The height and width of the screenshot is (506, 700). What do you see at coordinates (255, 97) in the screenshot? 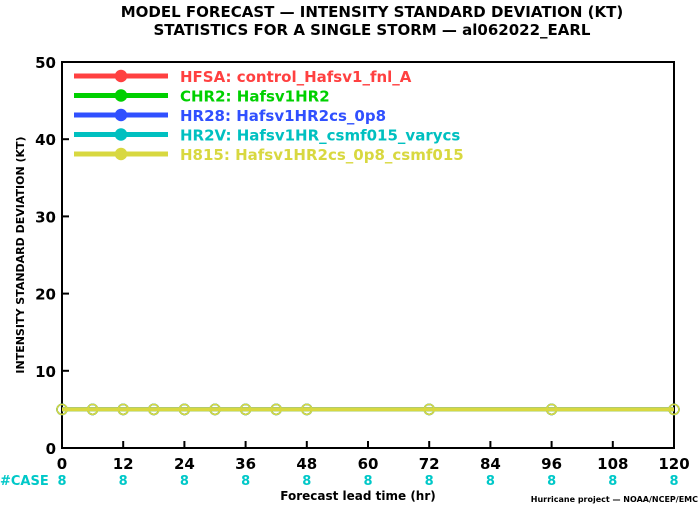
I see `legend-label-2: CHR2: Hafsv1HR2` at bounding box center [255, 97].